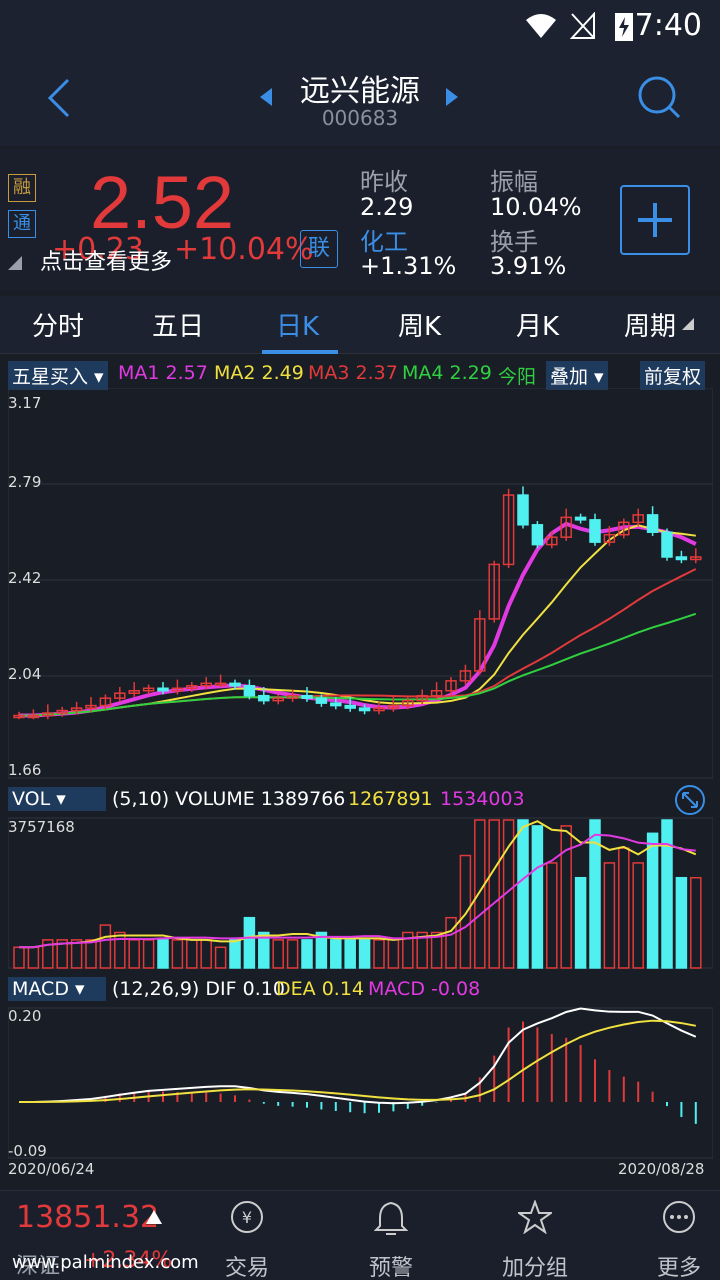 The height and width of the screenshot is (1280, 720). I want to click on more-icon, so click(679, 1217).